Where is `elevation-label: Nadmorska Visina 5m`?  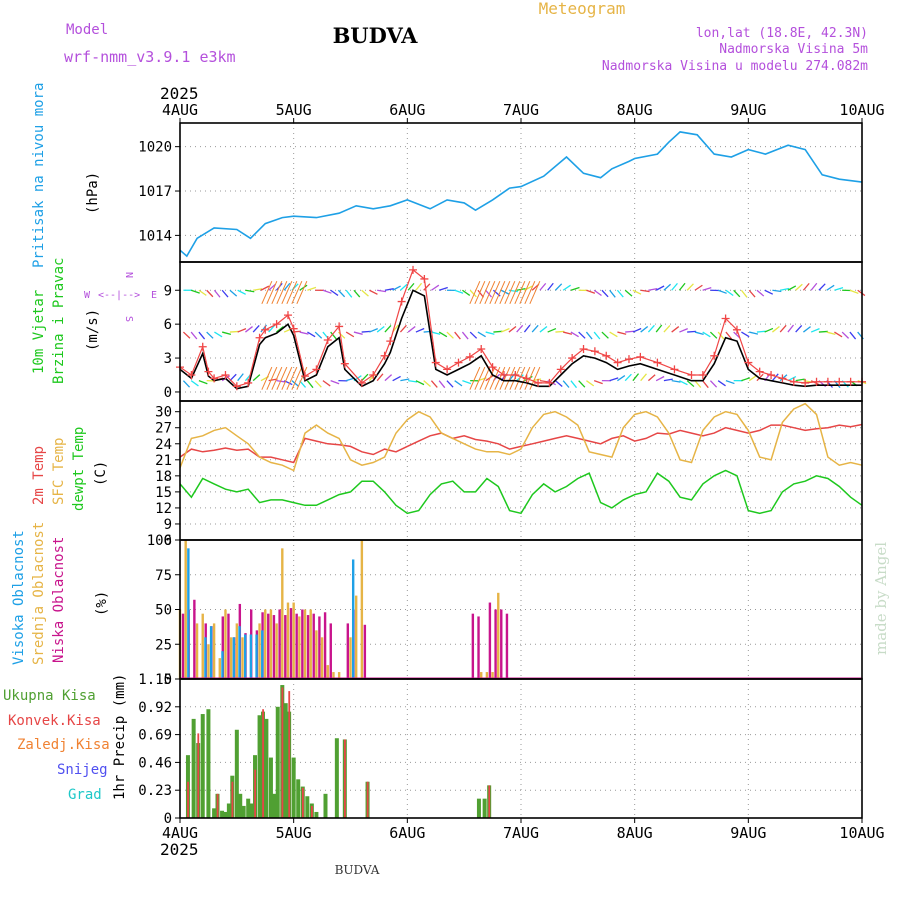
elevation-label: Nadmorska Visina 5m is located at coordinates (793, 49).